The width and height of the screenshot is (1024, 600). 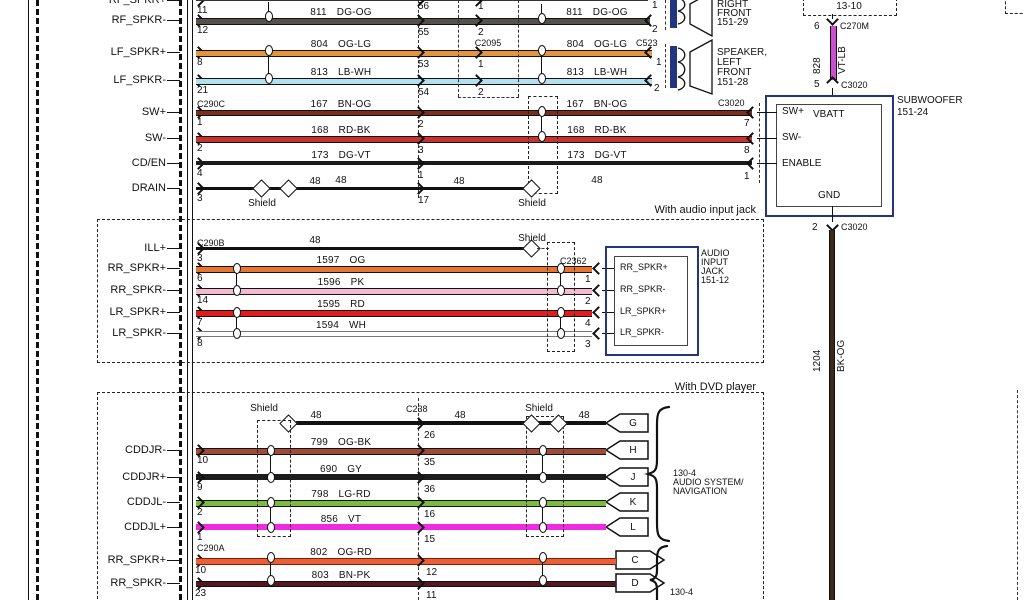 What do you see at coordinates (793, 111) in the screenshot?
I see `sub-pin-label: SW+` at bounding box center [793, 111].